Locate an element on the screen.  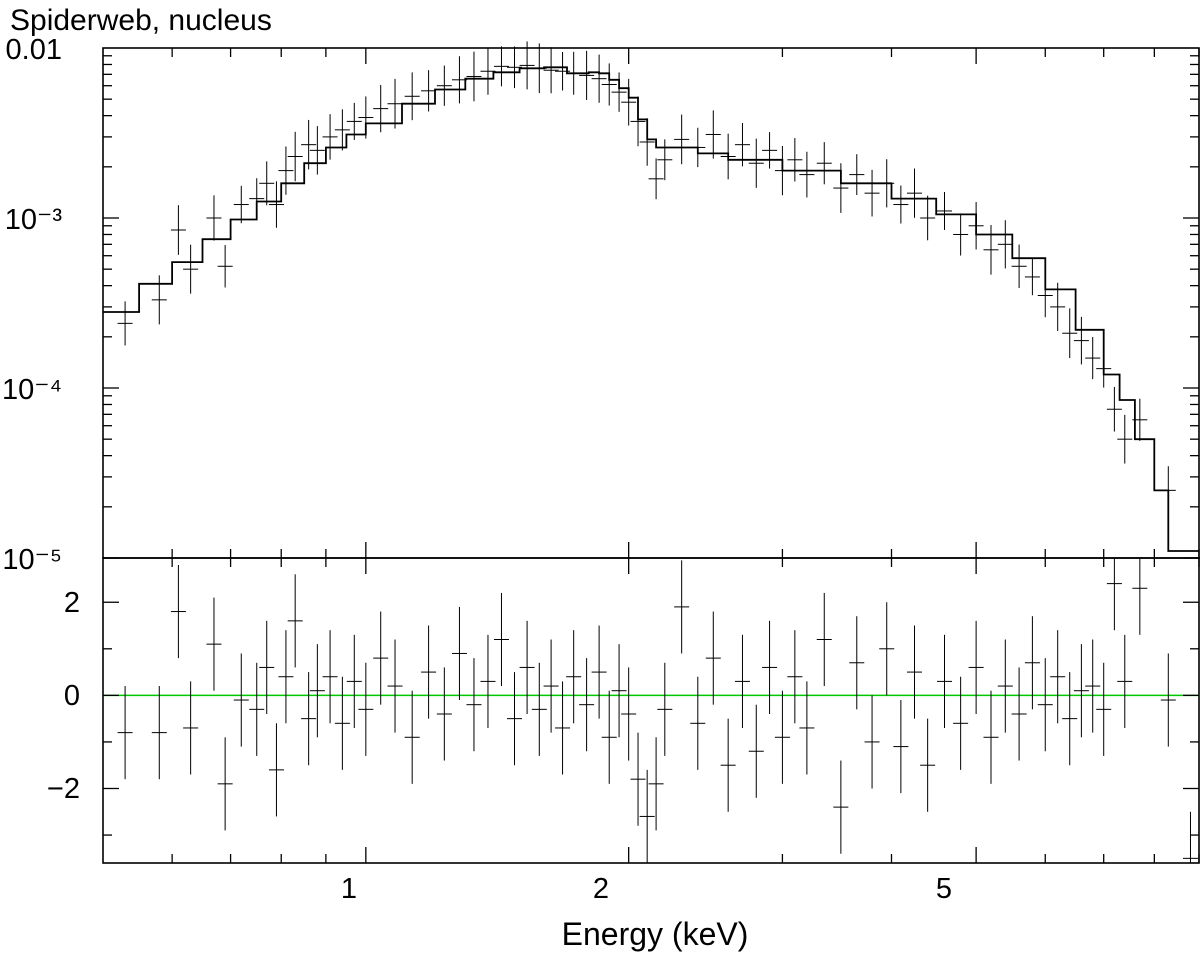
x-tick-label-5: 5 is located at coordinates (944, 889).